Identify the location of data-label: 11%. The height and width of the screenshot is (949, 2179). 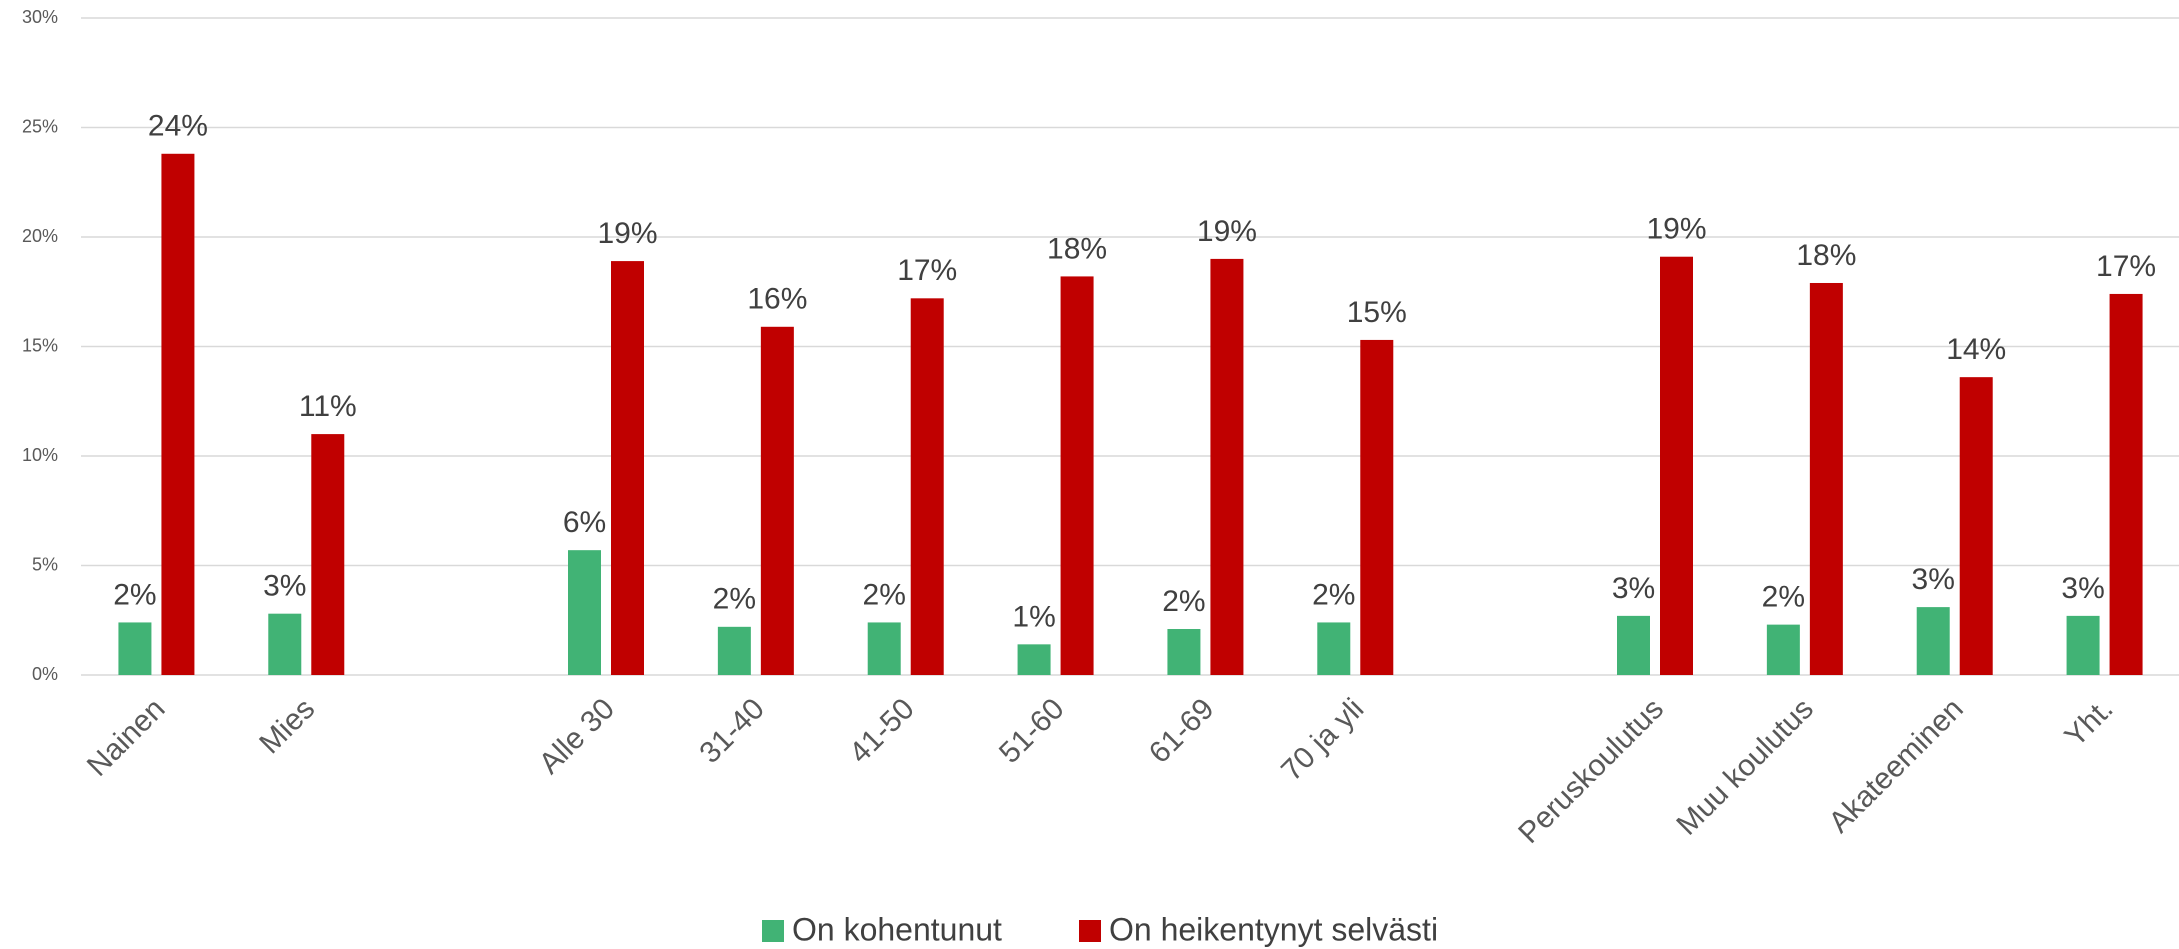
(328, 406).